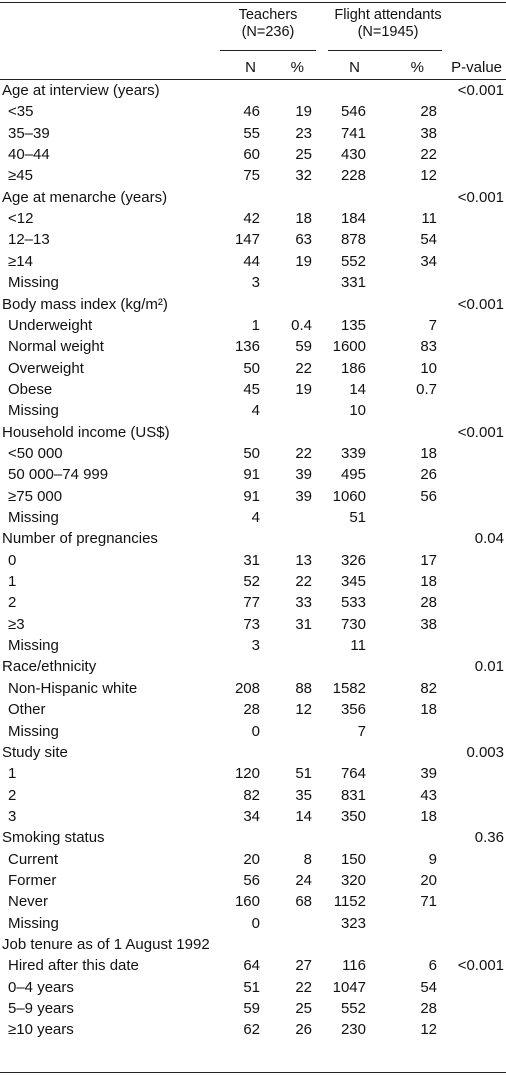 The image size is (506, 1075). I want to click on section-label: Age at interview (years), so click(81, 90).